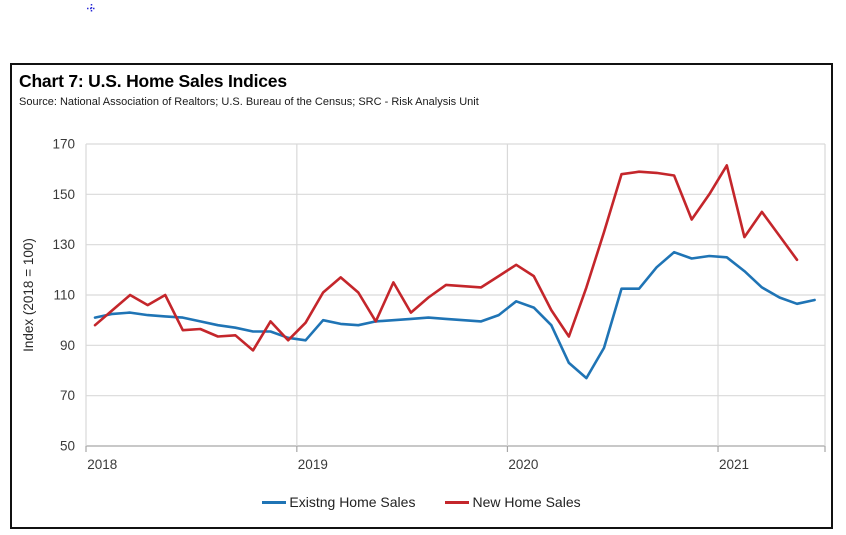 The width and height of the screenshot is (846, 535). I want to click on cursor-artifact-icon, so click(91, 6).